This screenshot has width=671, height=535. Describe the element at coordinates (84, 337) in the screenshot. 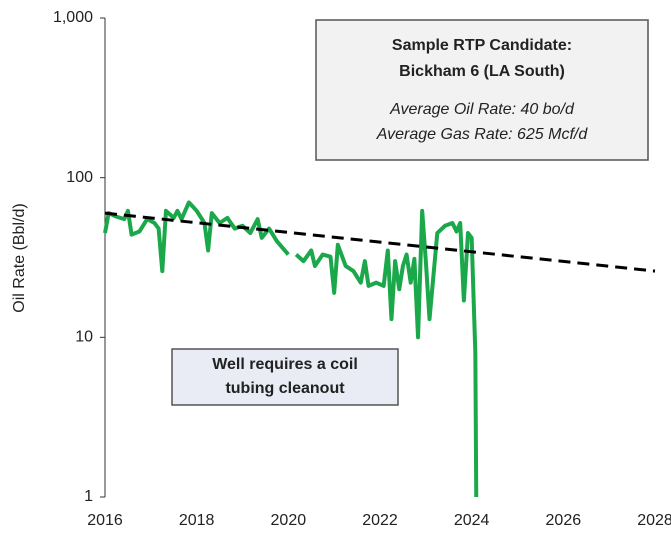

I see `y-tick-label: 10` at that location.